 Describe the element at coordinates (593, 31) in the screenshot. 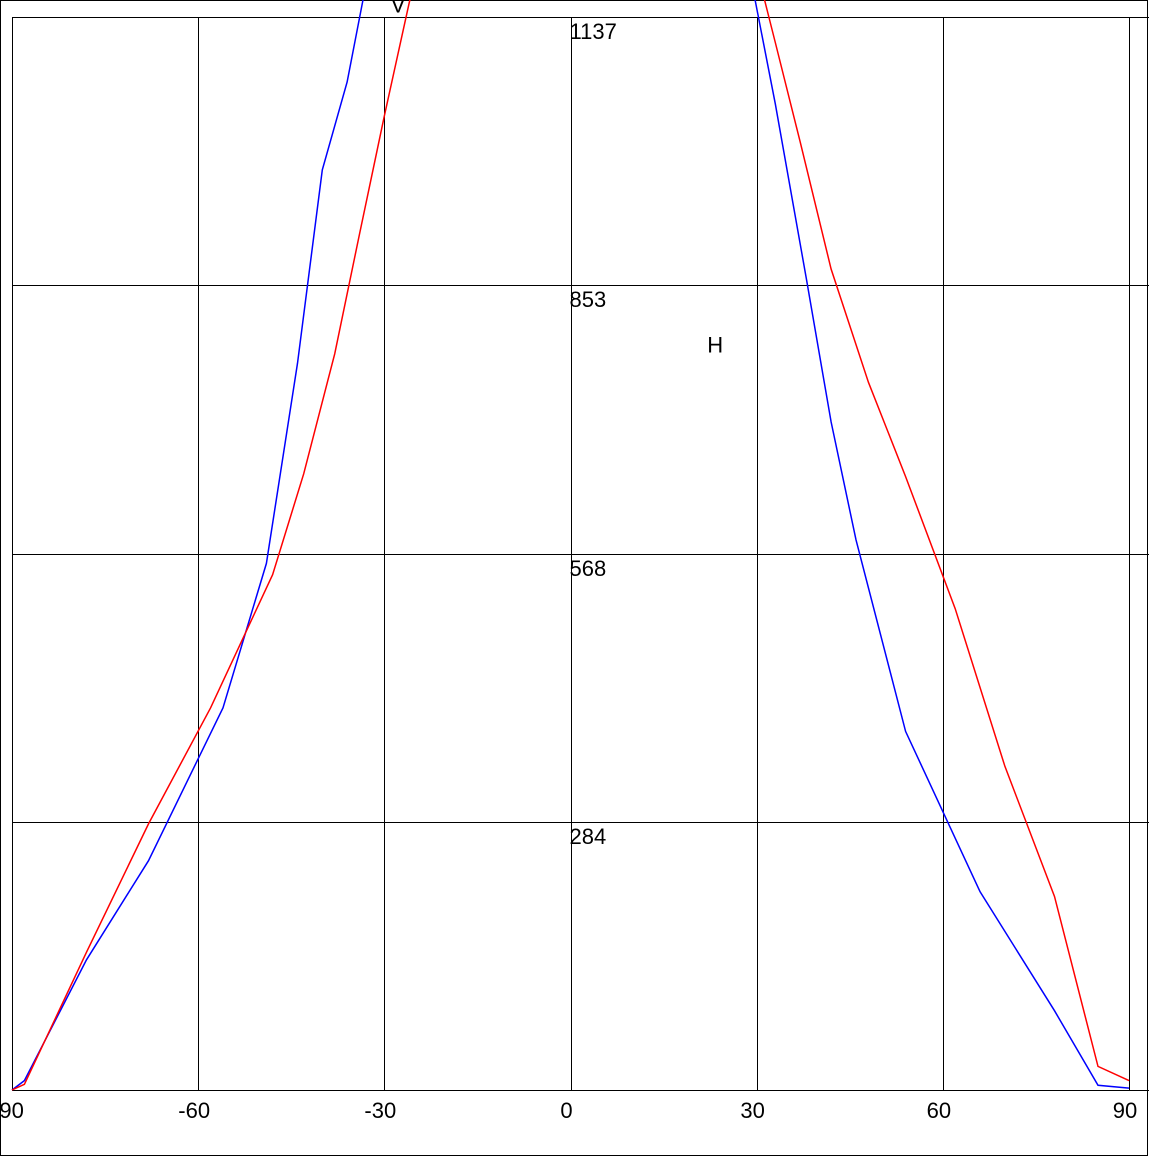

I see `y-tick-label: 1137` at that location.